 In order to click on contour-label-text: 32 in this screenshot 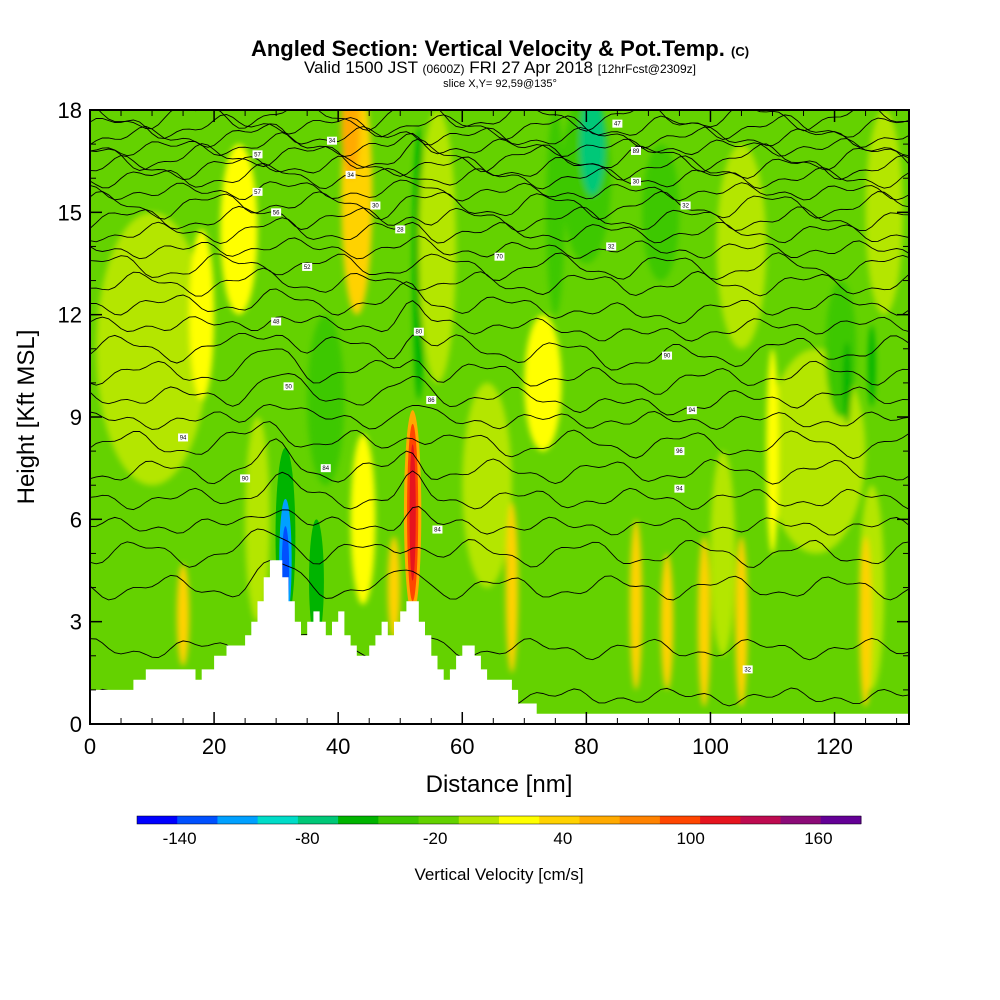, I will do `click(685, 207)`.